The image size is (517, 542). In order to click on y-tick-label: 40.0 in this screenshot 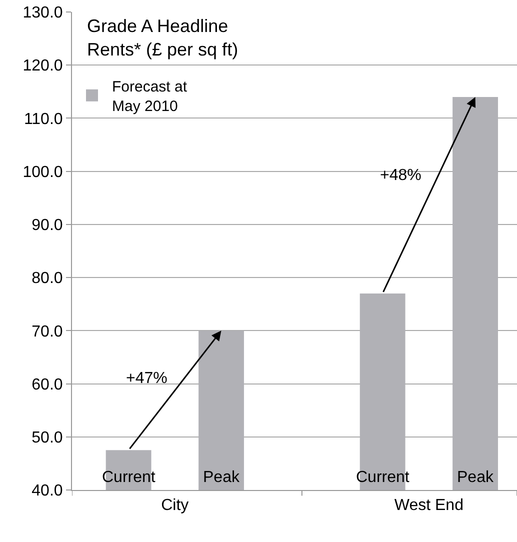, I will do `click(47, 491)`.